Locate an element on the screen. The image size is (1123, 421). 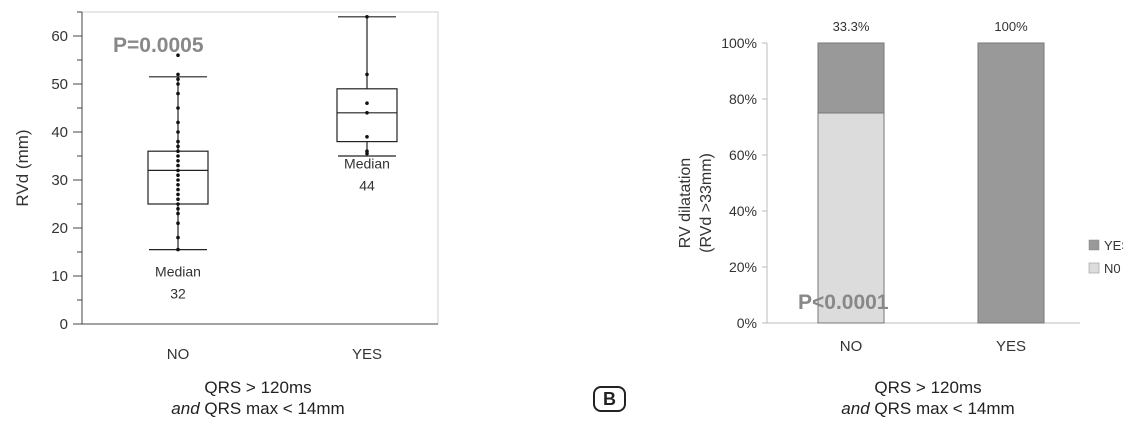
panel-label-badge: B is located at coordinates (609, 399).